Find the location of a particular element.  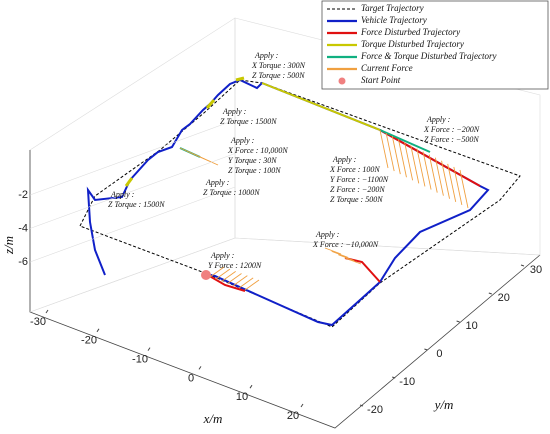

z-tick-label: -4 is located at coordinates (23, 228).